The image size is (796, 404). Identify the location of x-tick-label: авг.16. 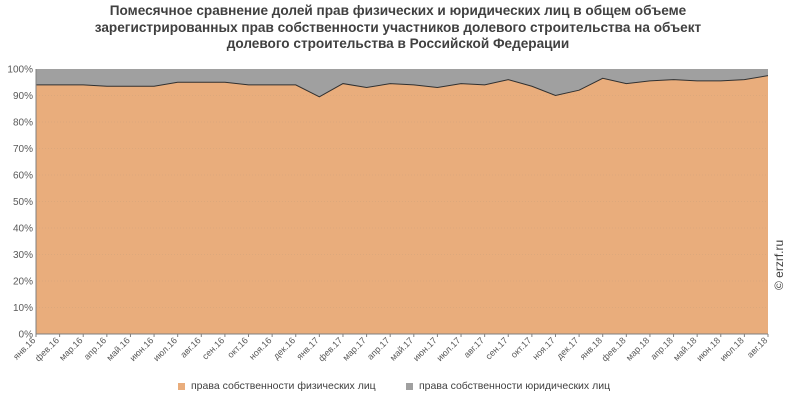
(190, 347).